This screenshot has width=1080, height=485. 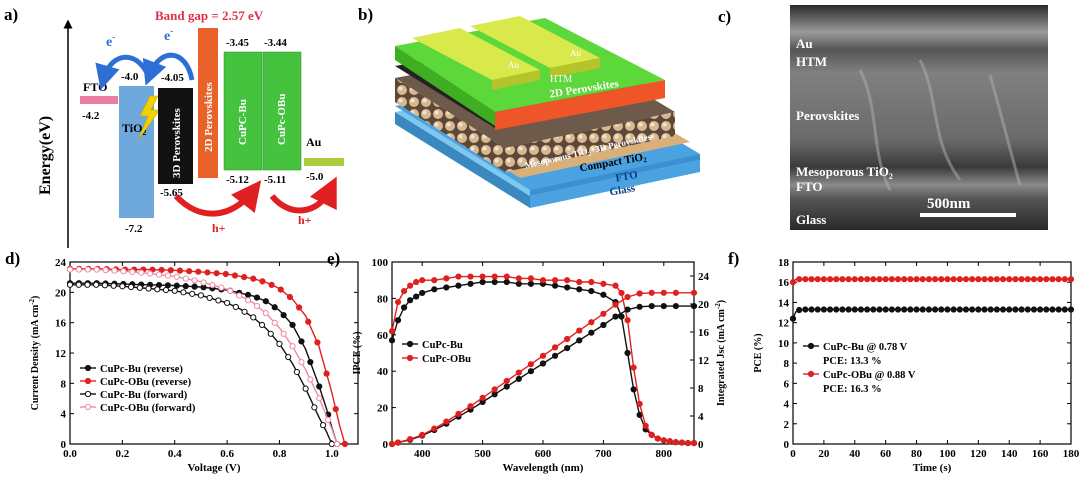 I want to click on y-tick-label: 16, so click(x=784, y=283).